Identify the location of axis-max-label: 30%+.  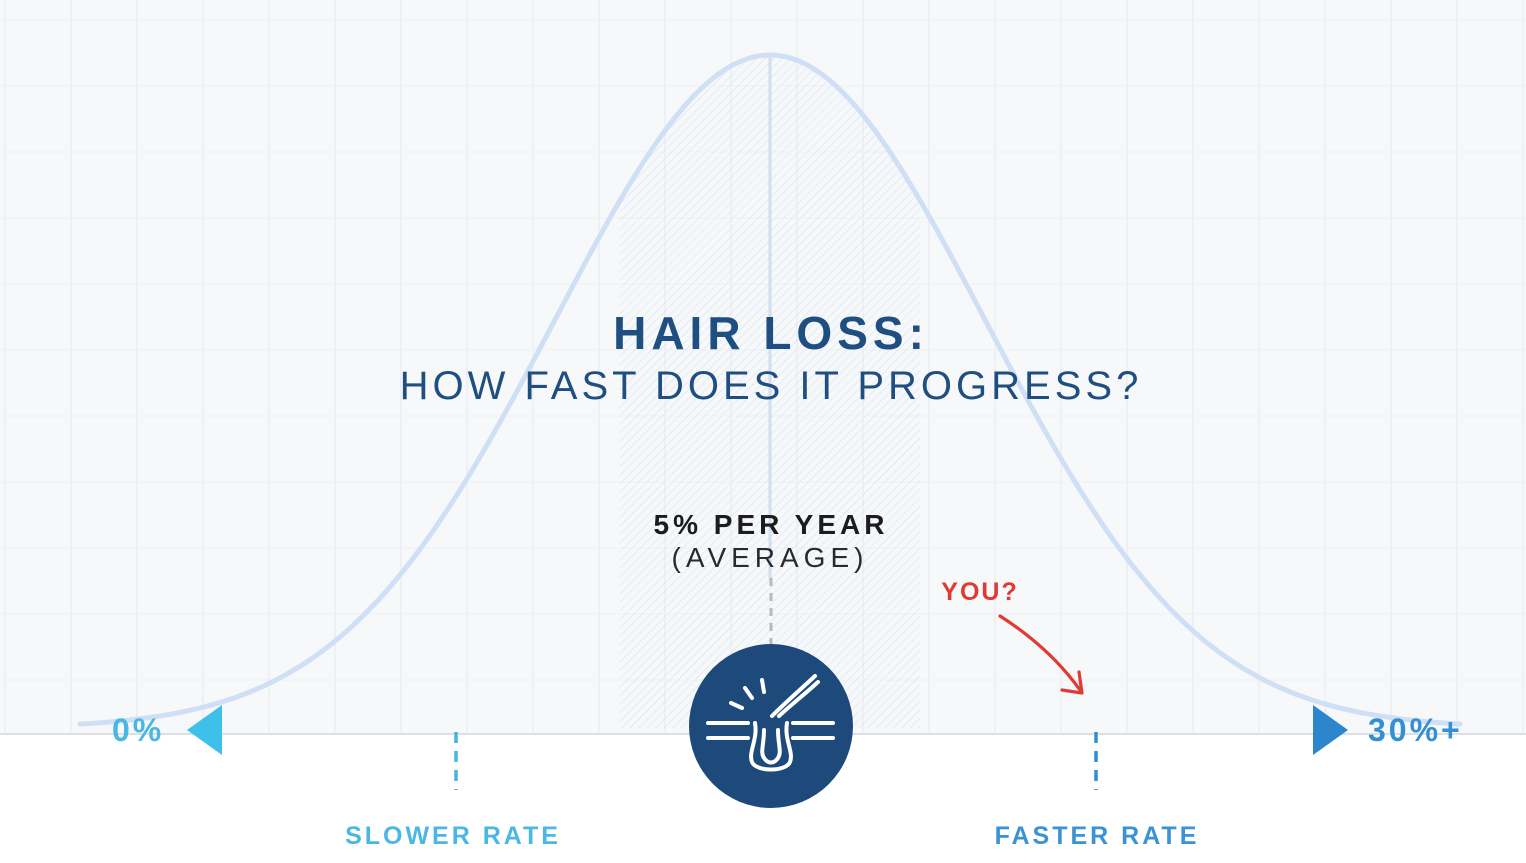
(1415, 730).